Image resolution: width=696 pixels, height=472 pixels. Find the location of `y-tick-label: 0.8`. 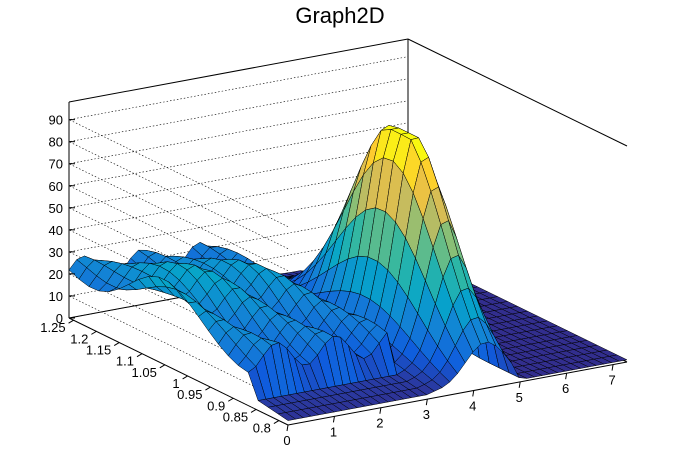

y-tick-label: 0.8 is located at coordinates (262, 428).